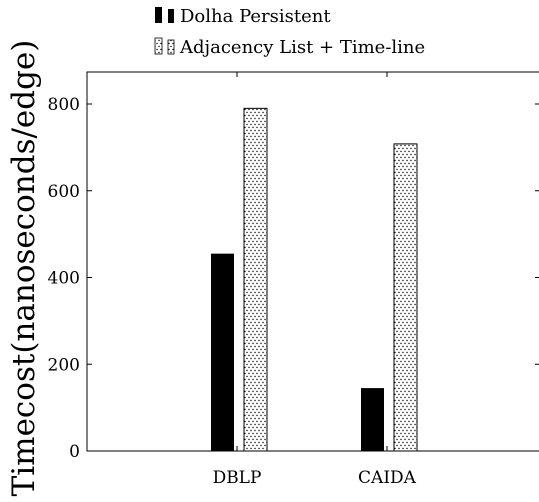 This screenshot has width=539, height=502. What do you see at coordinates (64, 105) in the screenshot?
I see `y-tick-label-4: 800` at bounding box center [64, 105].